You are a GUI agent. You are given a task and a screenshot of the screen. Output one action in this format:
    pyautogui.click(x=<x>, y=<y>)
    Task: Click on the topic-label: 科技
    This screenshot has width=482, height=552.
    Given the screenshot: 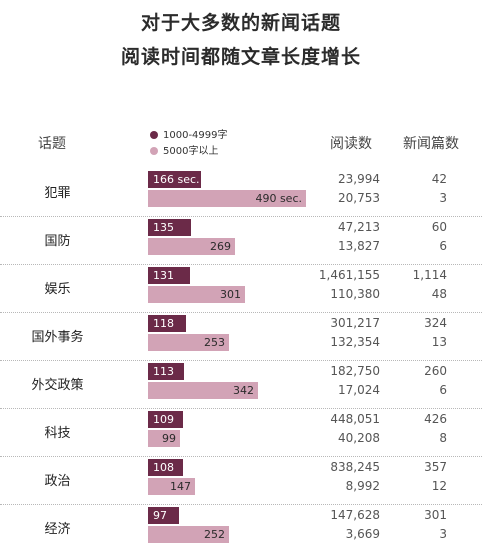 What is the action you would take?
    pyautogui.click(x=57, y=433)
    